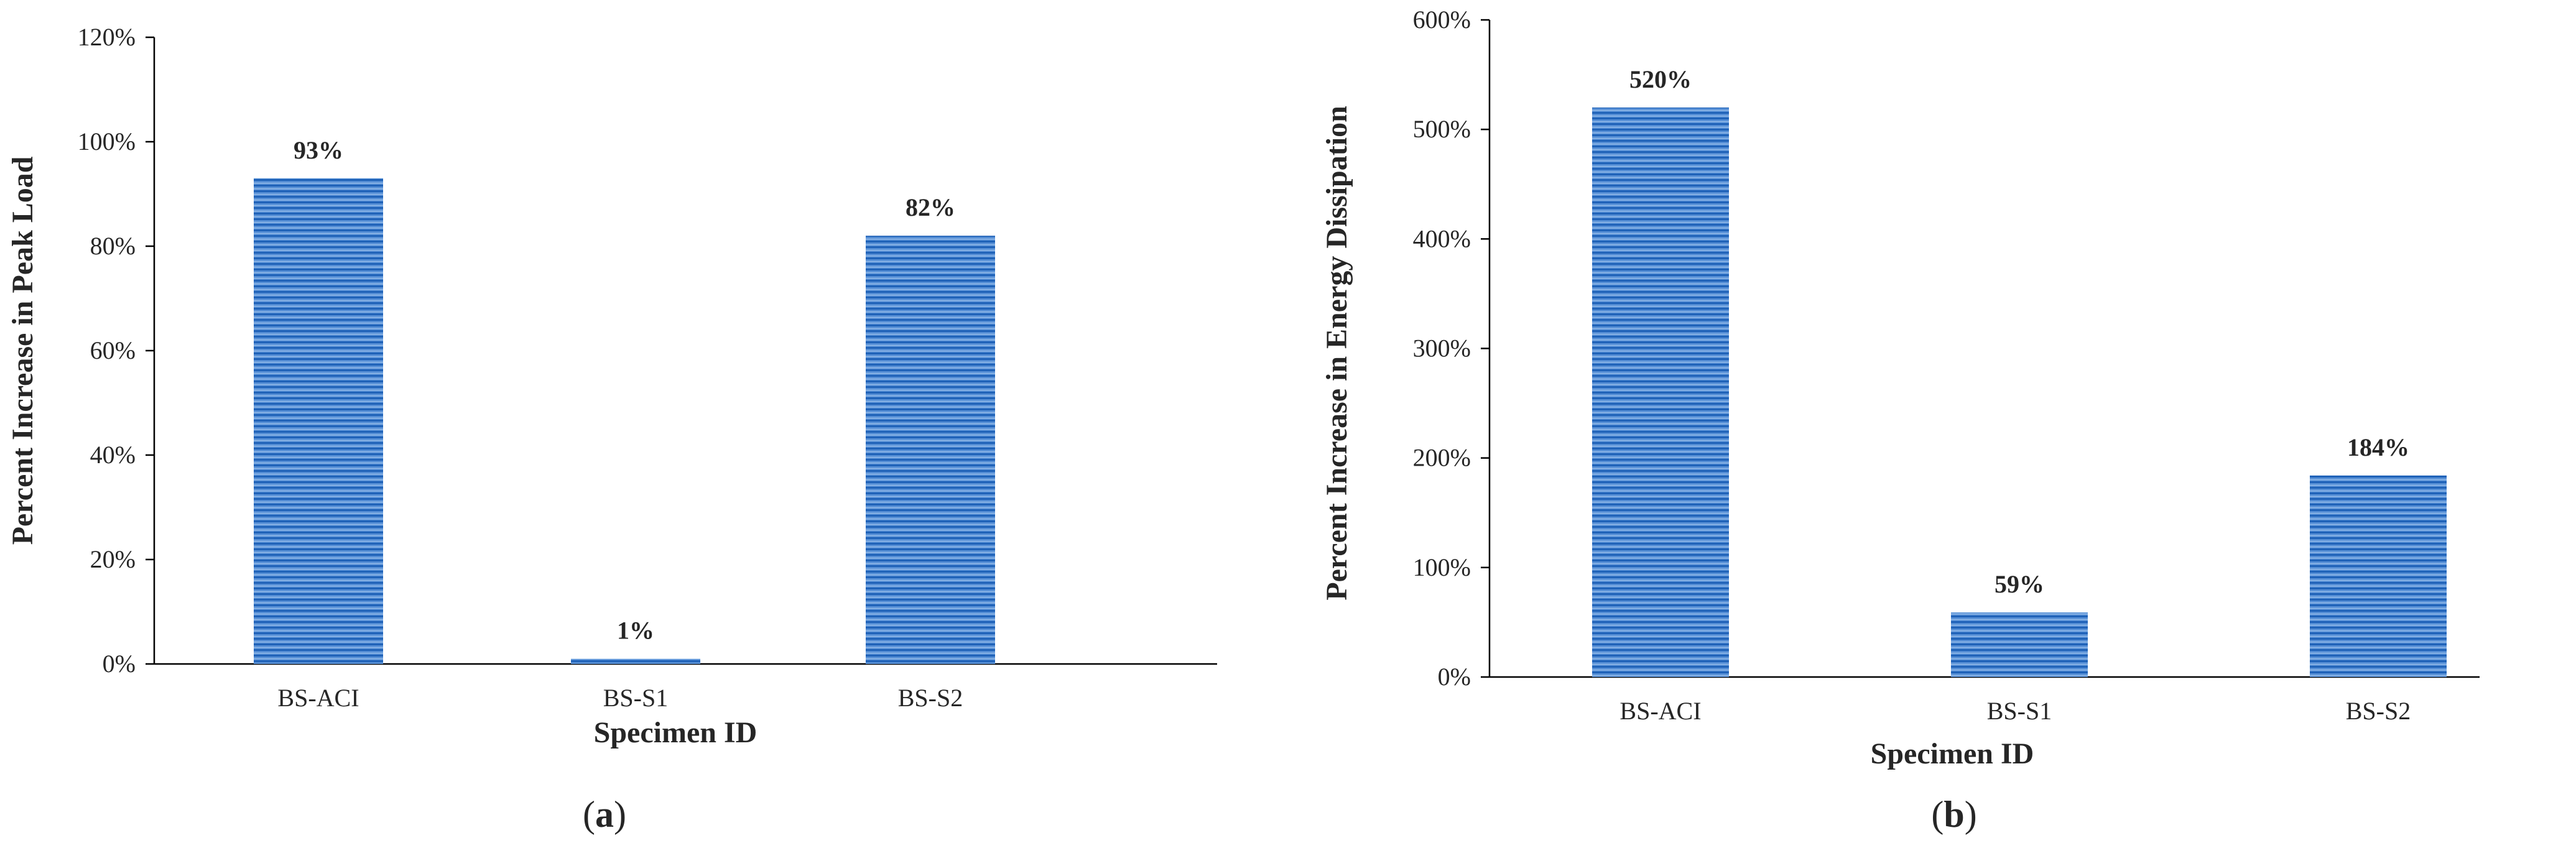 The width and height of the screenshot is (2576, 843). What do you see at coordinates (931, 207) in the screenshot?
I see `data-label: 82%` at bounding box center [931, 207].